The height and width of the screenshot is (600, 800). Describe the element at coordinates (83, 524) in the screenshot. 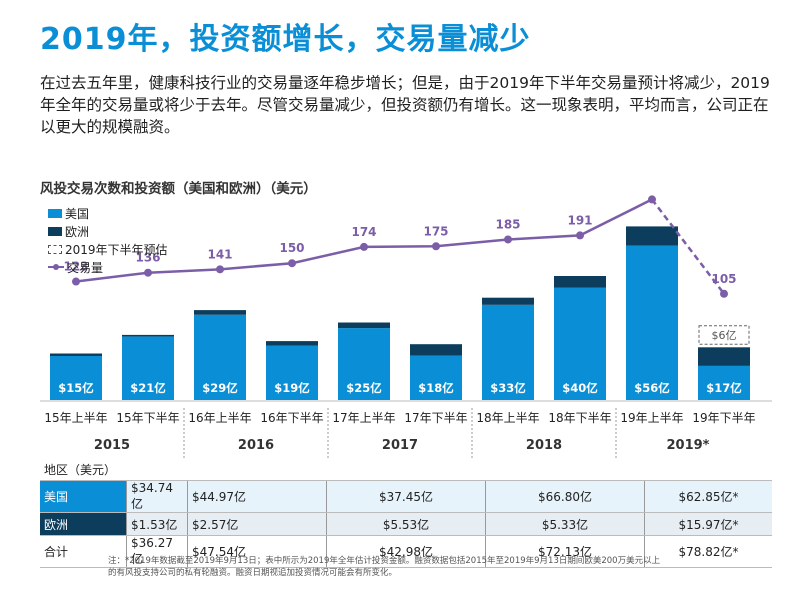

I see `row-label-eu: 欧洲` at that location.